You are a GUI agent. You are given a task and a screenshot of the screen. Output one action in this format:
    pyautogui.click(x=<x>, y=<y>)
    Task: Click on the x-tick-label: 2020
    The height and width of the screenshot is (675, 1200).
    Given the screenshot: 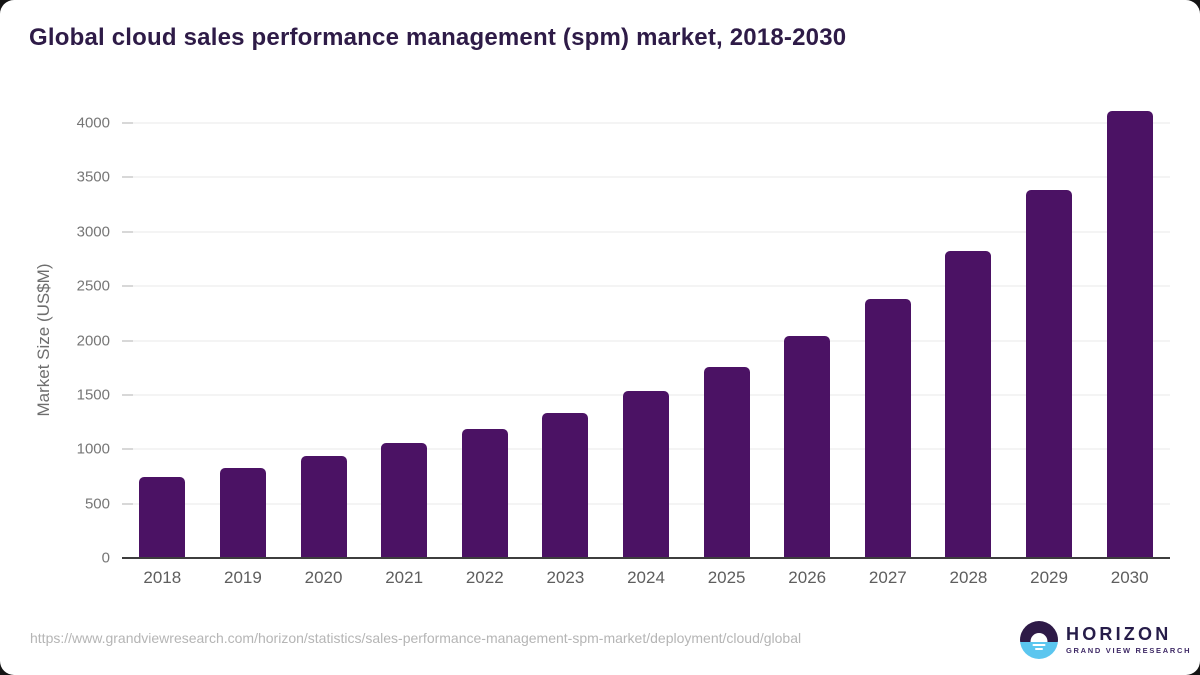 What is the action you would take?
    pyautogui.click(x=323, y=577)
    